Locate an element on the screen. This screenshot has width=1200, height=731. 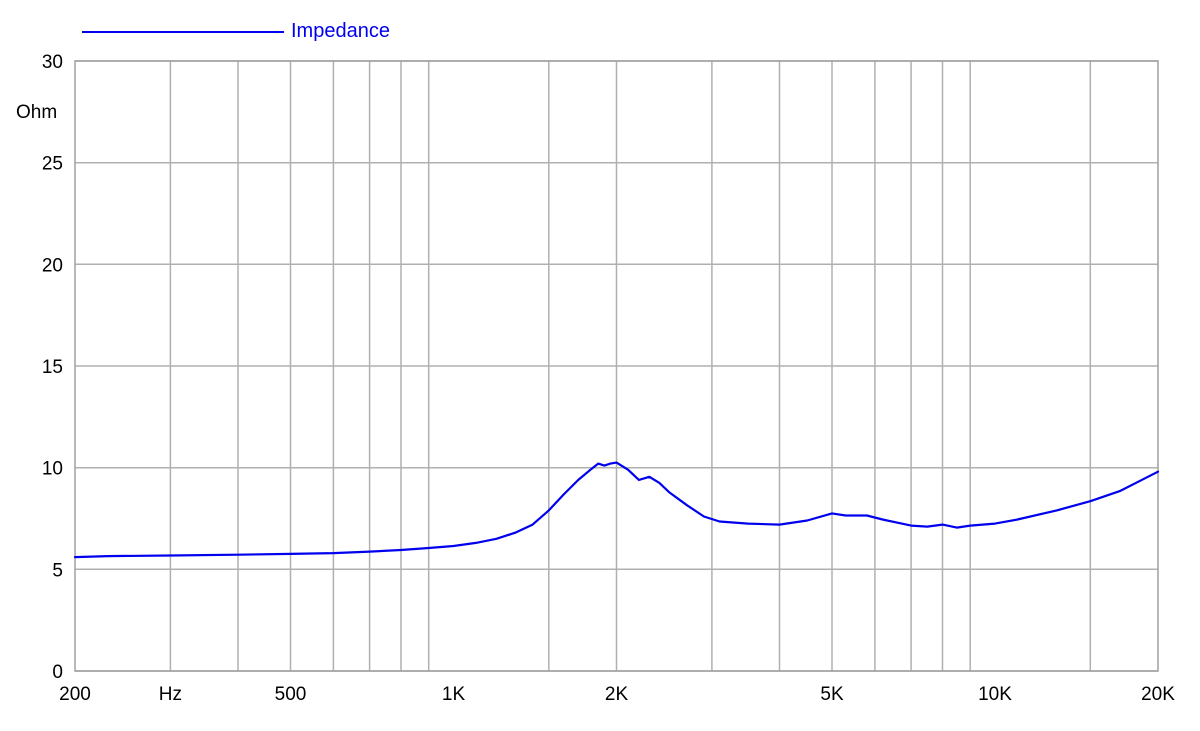
y-axis-tick-labels: 0 5 10 15 20 25 30 is located at coordinates (52, 367).